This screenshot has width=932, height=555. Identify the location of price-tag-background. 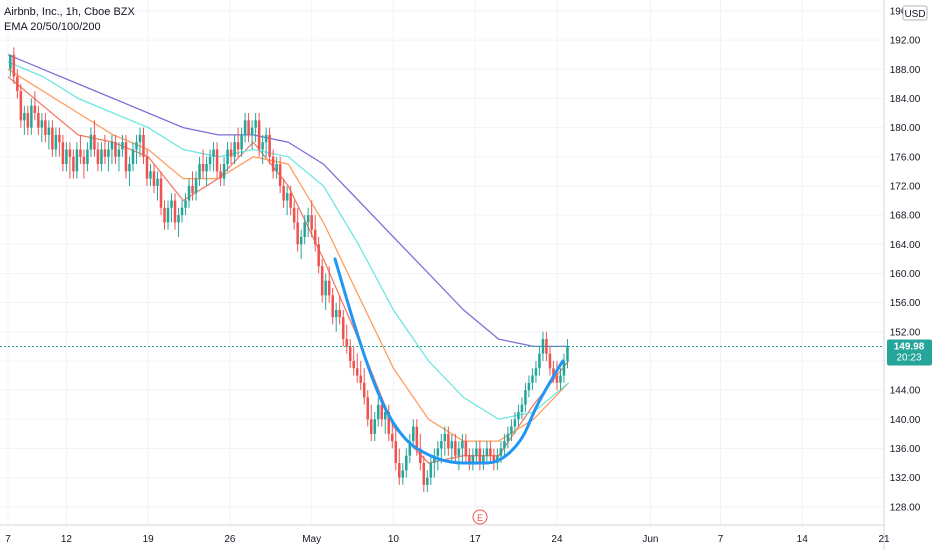
(909, 352).